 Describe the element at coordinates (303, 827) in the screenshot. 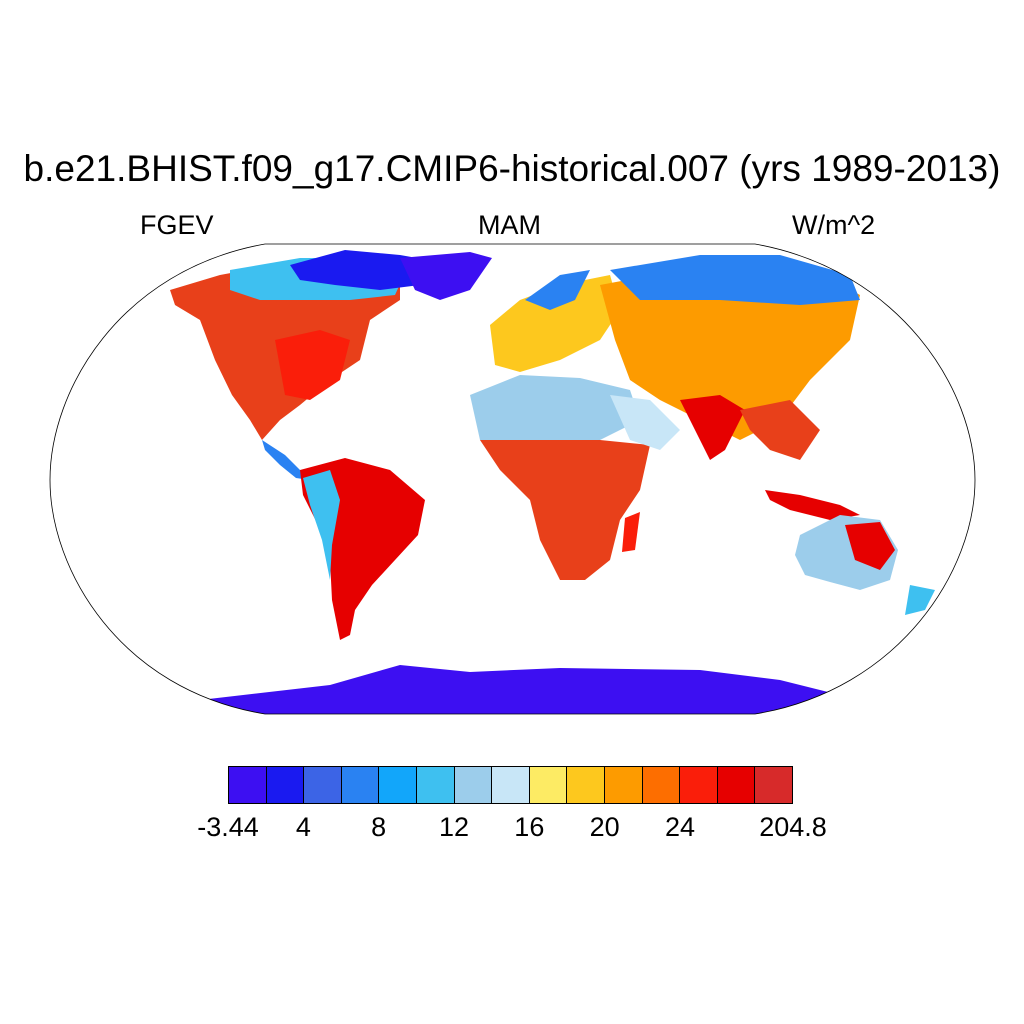

I see `colorbar-tick-label: 4` at that location.